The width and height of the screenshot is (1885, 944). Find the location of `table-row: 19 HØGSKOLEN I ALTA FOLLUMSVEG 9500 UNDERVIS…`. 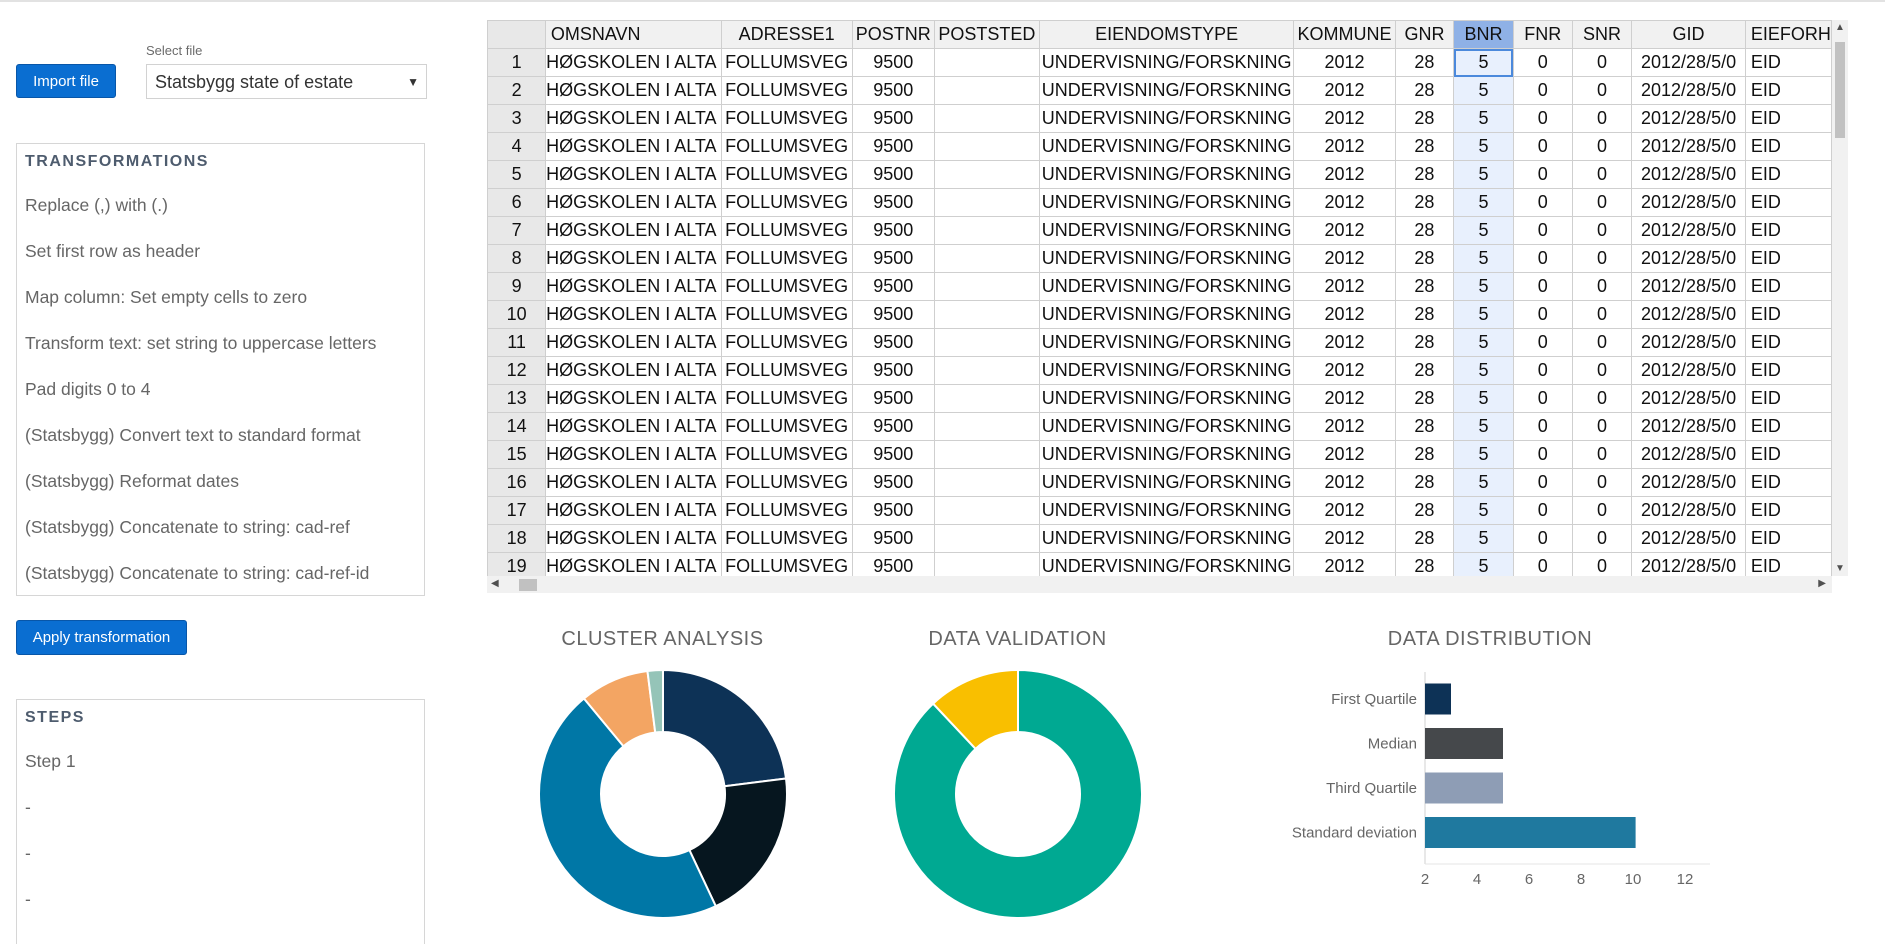

table-row: 19 HØGSKOLEN I ALTA FOLLUMSVEG 9500 UNDERVIS… is located at coordinates (1159, 564).